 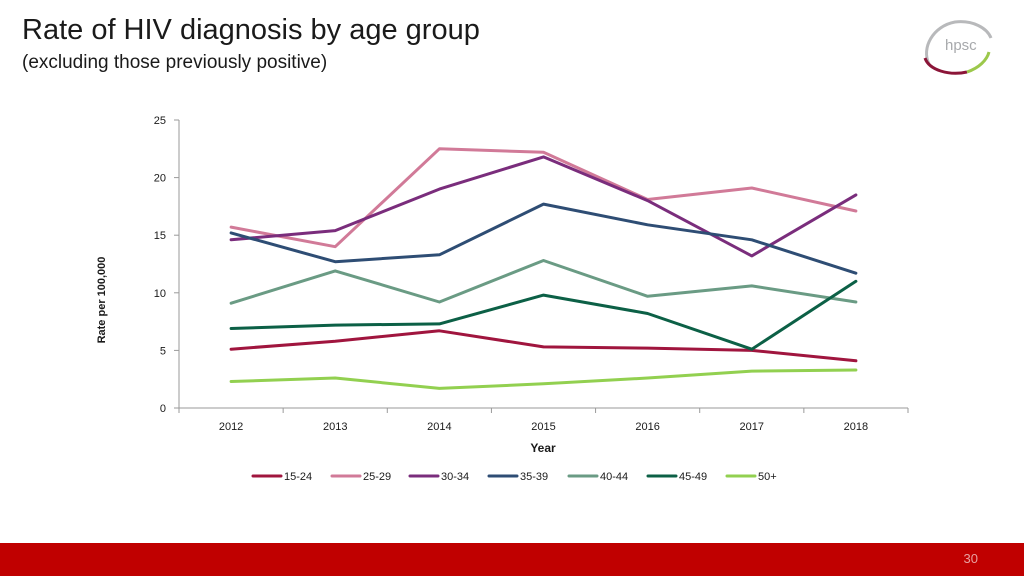 What do you see at coordinates (163, 409) in the screenshot?
I see `y-tick-label: 0` at bounding box center [163, 409].